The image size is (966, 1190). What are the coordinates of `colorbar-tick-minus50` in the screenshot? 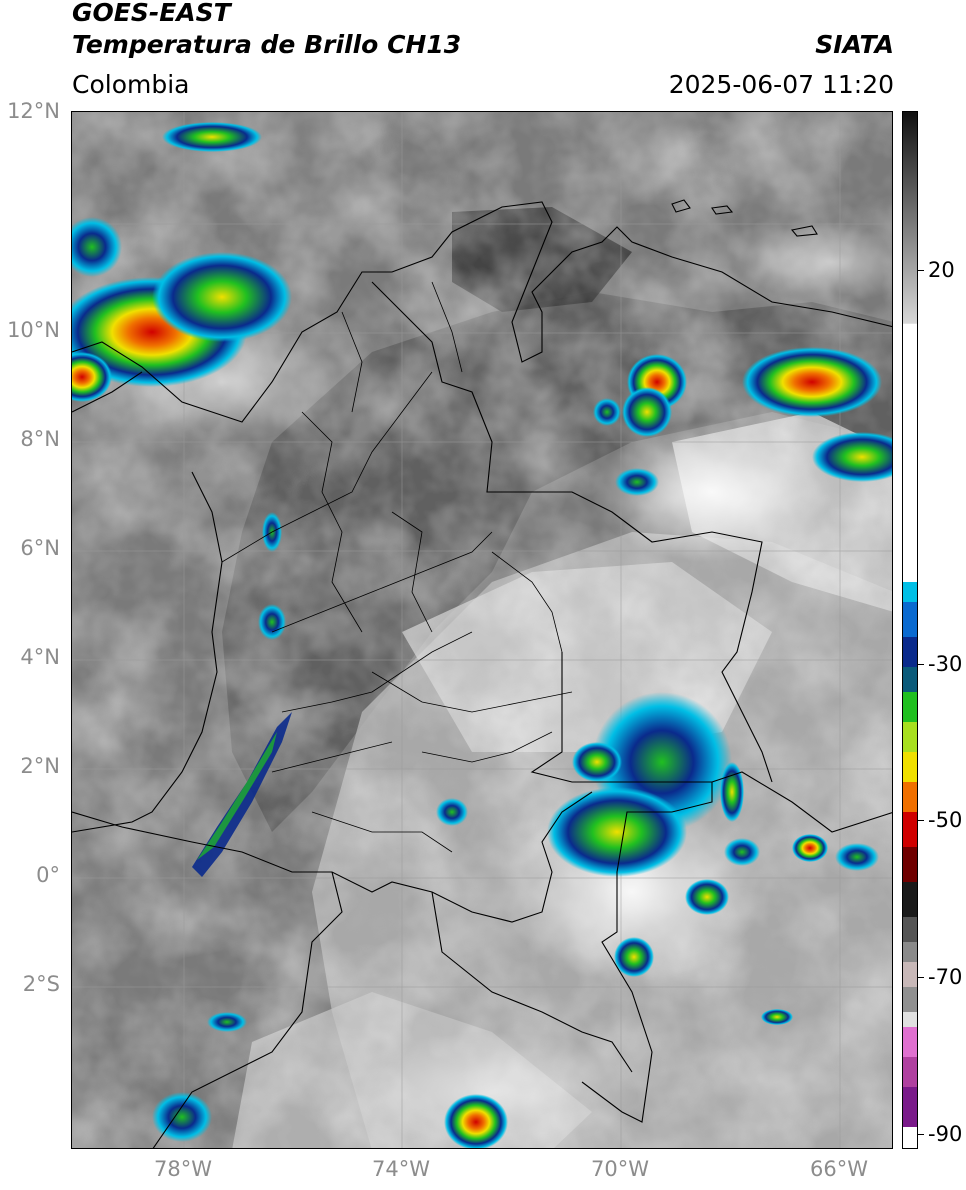 It's located at (921, 820).